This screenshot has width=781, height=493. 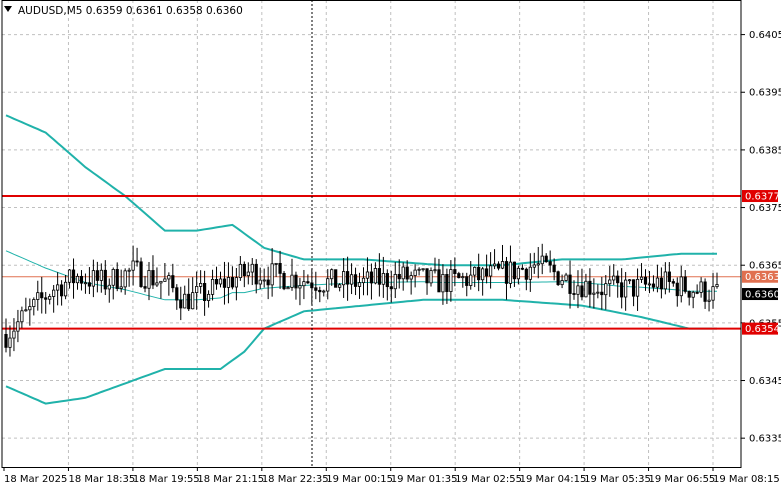 What do you see at coordinates (424, 479) in the screenshot?
I see `time-tick-label: 19 Mar 01:35` at bounding box center [424, 479].